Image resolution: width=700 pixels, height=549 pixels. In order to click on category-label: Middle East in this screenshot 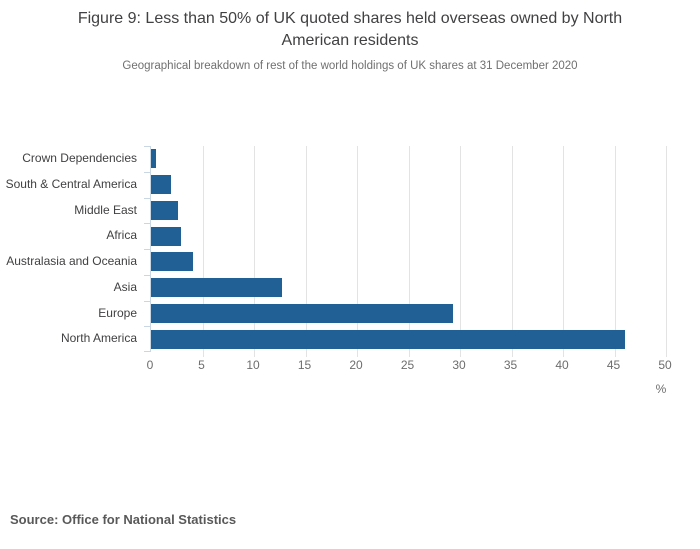, I will do `click(105, 209)`.